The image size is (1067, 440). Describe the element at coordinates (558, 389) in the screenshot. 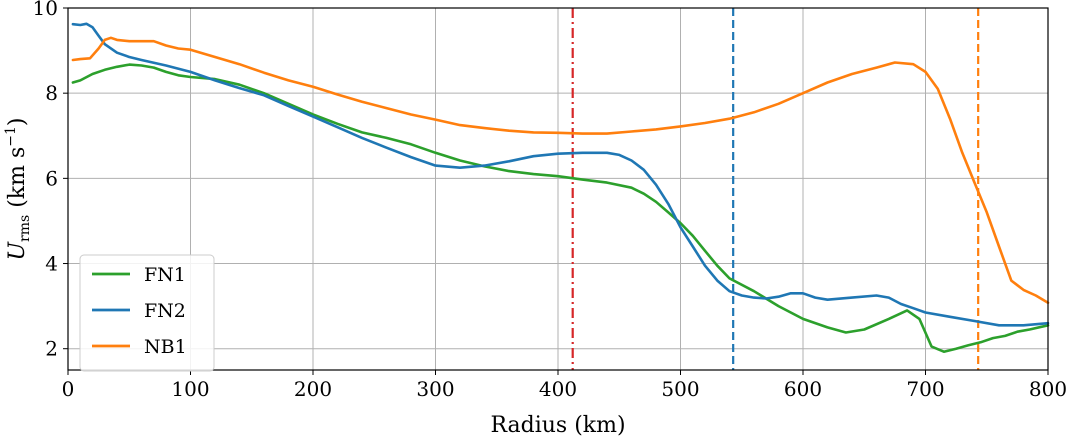

I see `x-tick-label: 400` at that location.